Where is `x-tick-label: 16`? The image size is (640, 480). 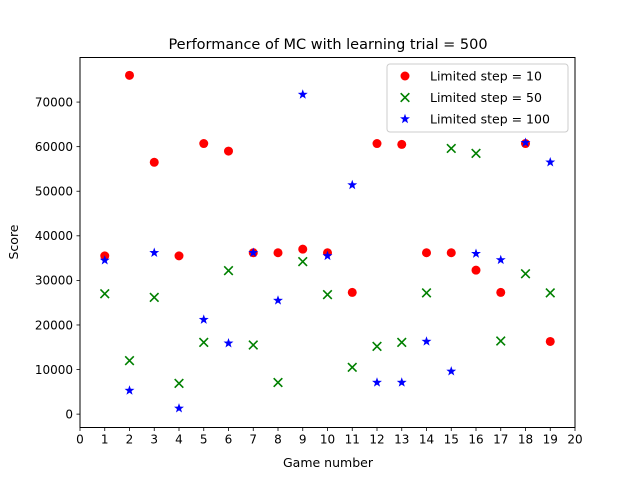 x-tick-label: 16 is located at coordinates (475, 440).